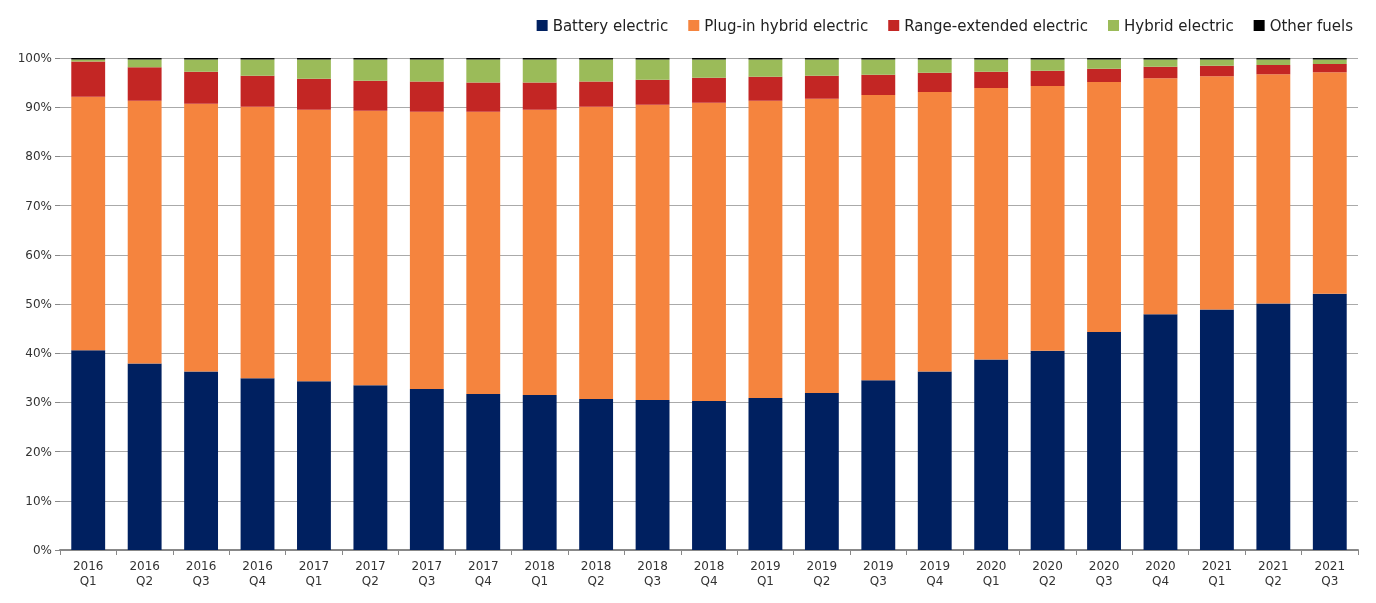 The width and height of the screenshot is (1376, 603). I want to click on x-tick-label: 2019 Q1, so click(765, 573).